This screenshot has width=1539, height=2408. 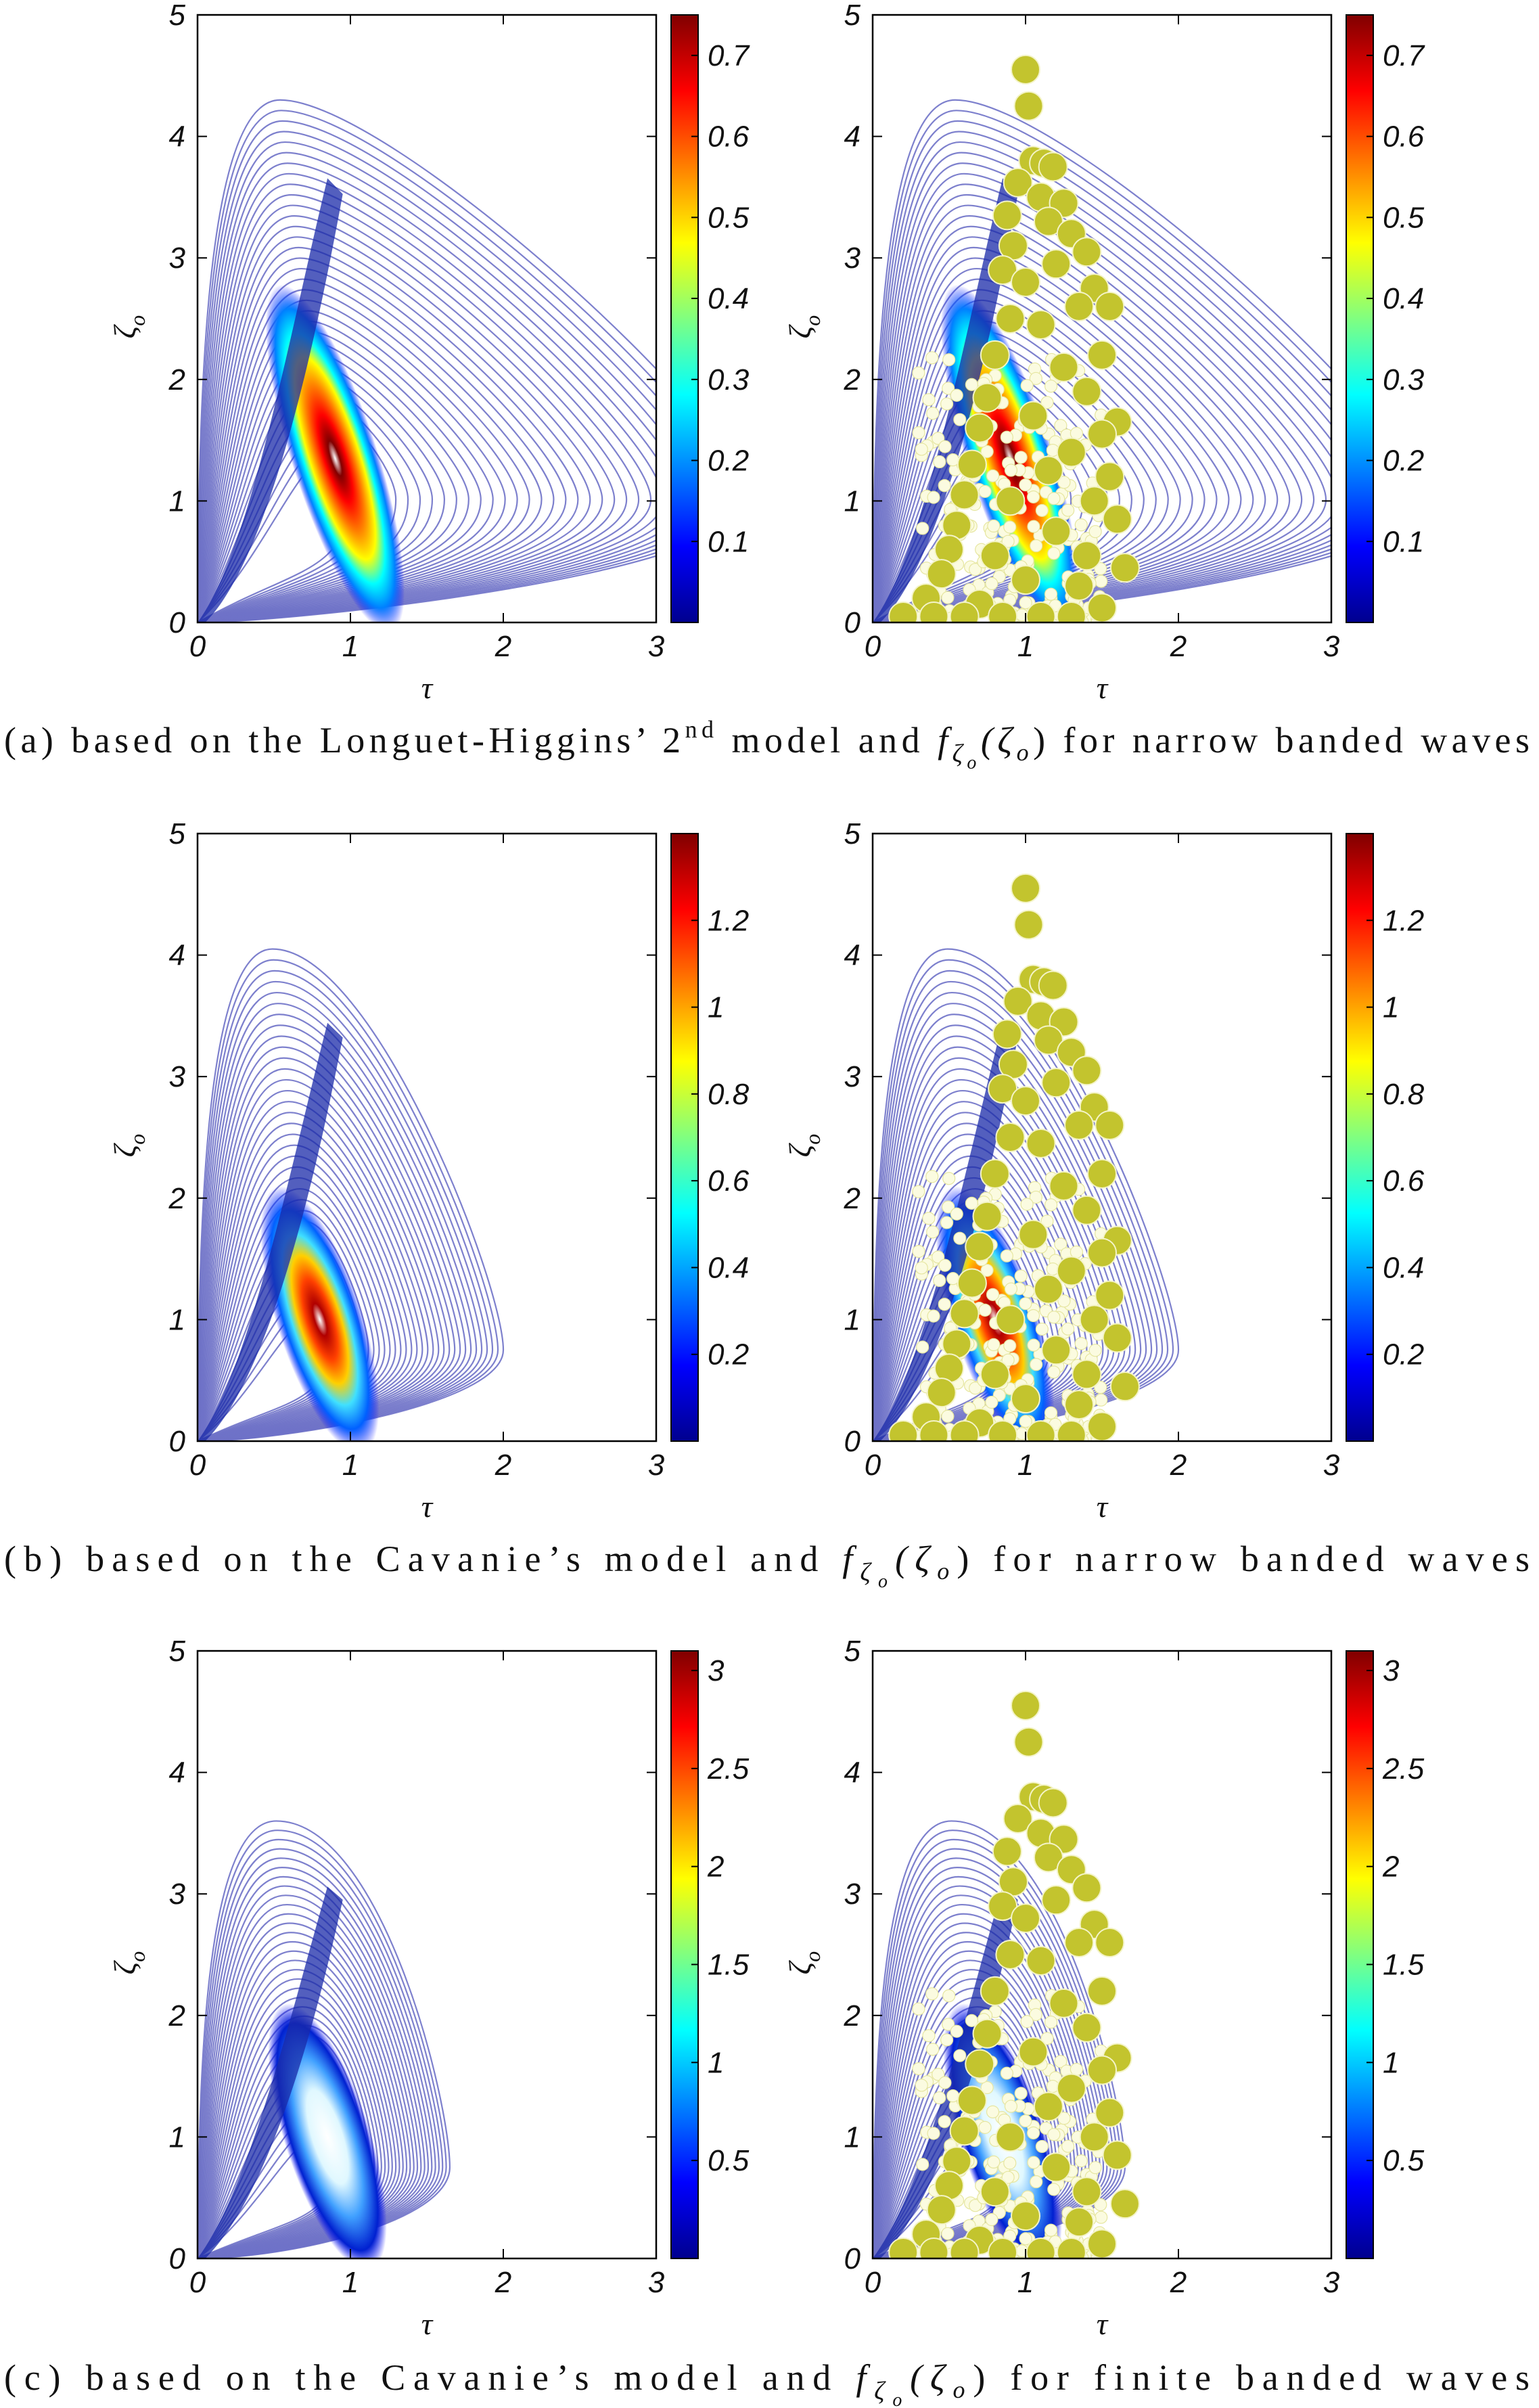 I want to click on x-tick-label: 0, so click(x=197, y=1465).